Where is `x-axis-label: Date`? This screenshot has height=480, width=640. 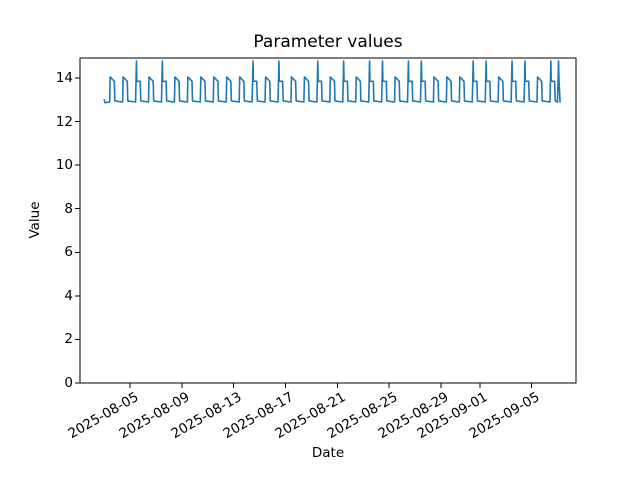 x-axis-label: Date is located at coordinates (328, 453).